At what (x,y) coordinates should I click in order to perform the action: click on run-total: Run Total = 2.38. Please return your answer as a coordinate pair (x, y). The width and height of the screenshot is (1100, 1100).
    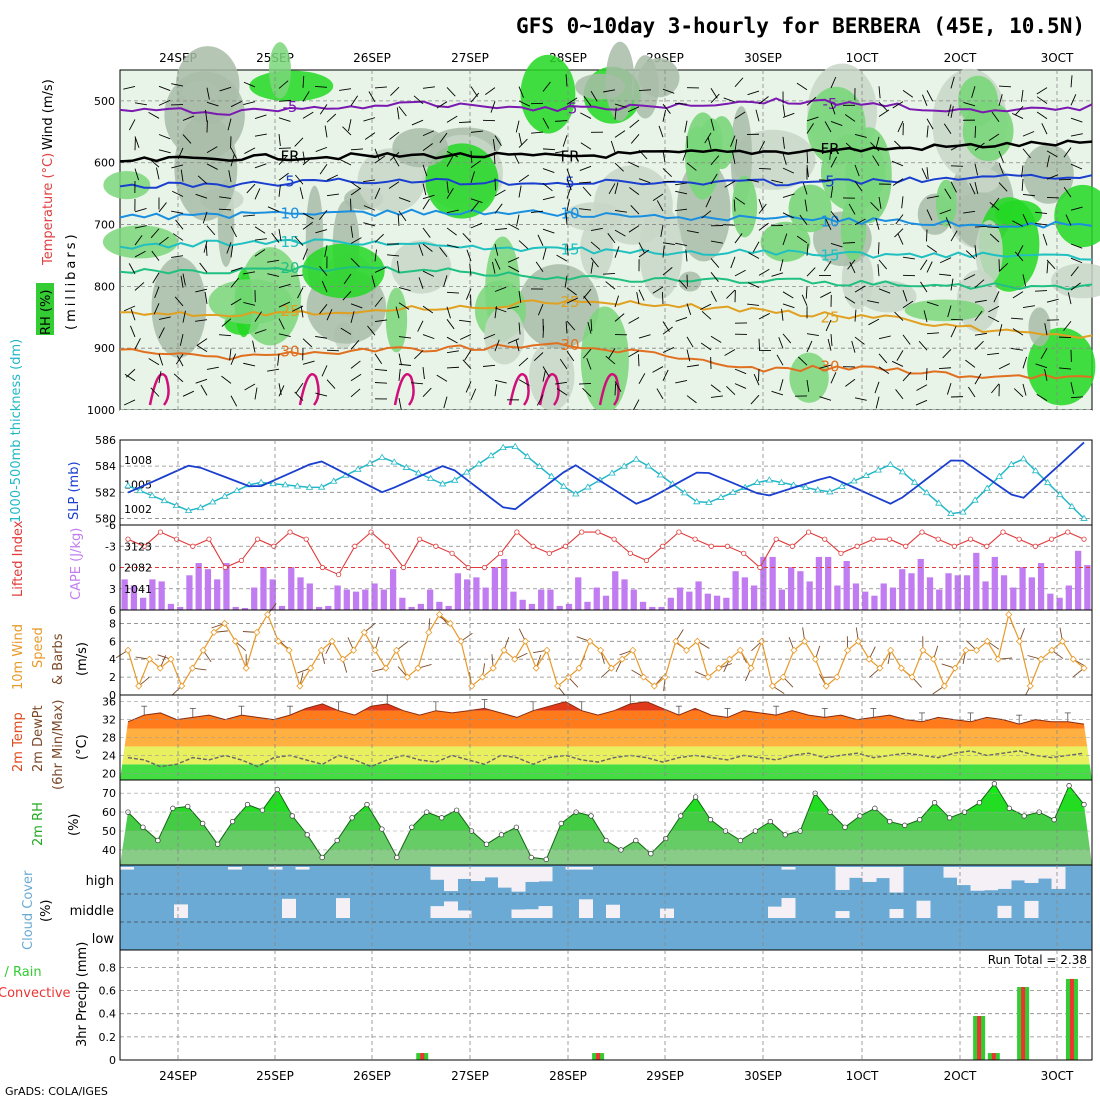
    Looking at the image, I should click on (1037, 960).